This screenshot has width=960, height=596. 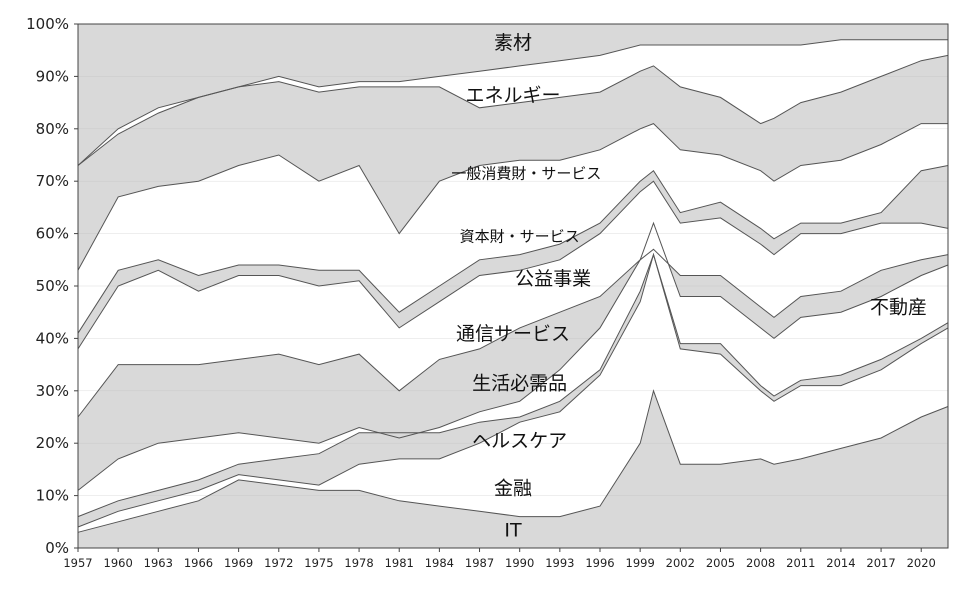 I want to click on y-tick-label: 10%, so click(x=52, y=496).